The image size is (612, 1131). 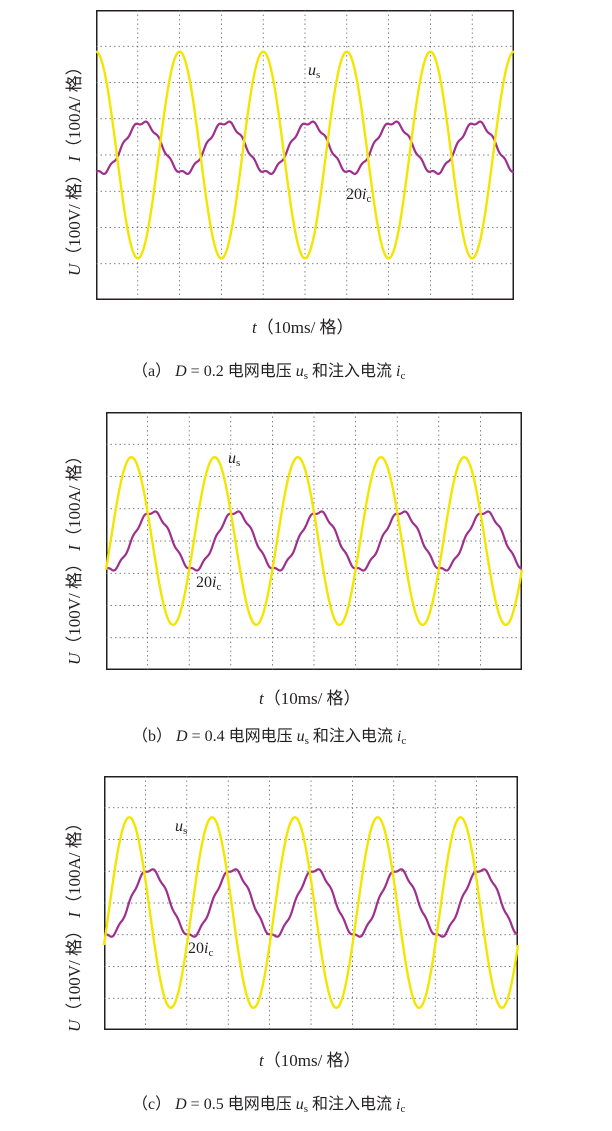 What do you see at coordinates (269, 1105) in the screenshot?
I see `figure-caption-c: （c） D = 0.5 电网电压 us 和注入电流 ic` at bounding box center [269, 1105].